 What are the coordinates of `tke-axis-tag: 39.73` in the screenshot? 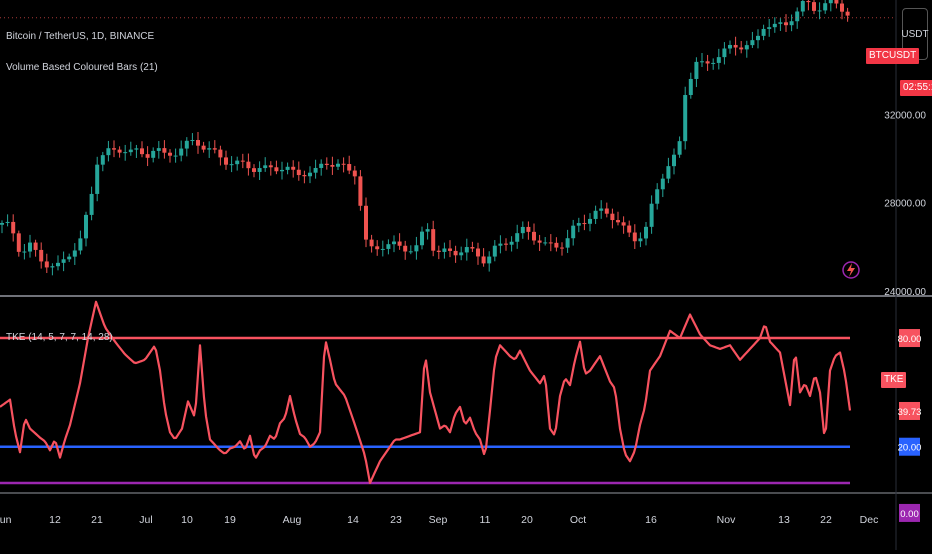 It's located at (909, 410).